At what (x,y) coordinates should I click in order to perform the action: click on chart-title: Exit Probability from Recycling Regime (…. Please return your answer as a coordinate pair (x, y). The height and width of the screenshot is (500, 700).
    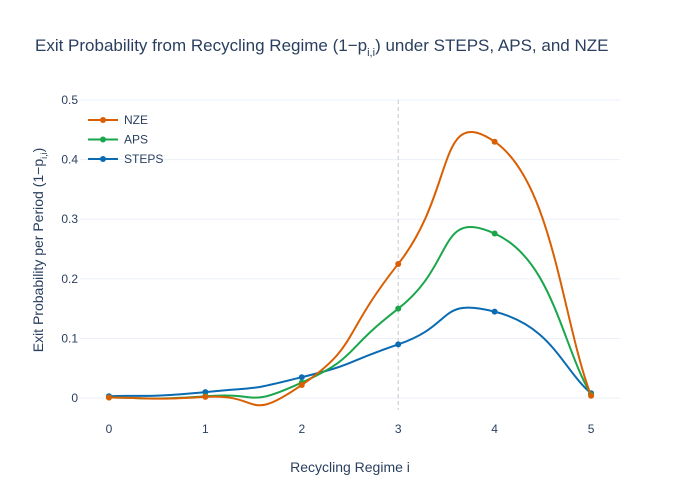
    Looking at the image, I should click on (321, 47).